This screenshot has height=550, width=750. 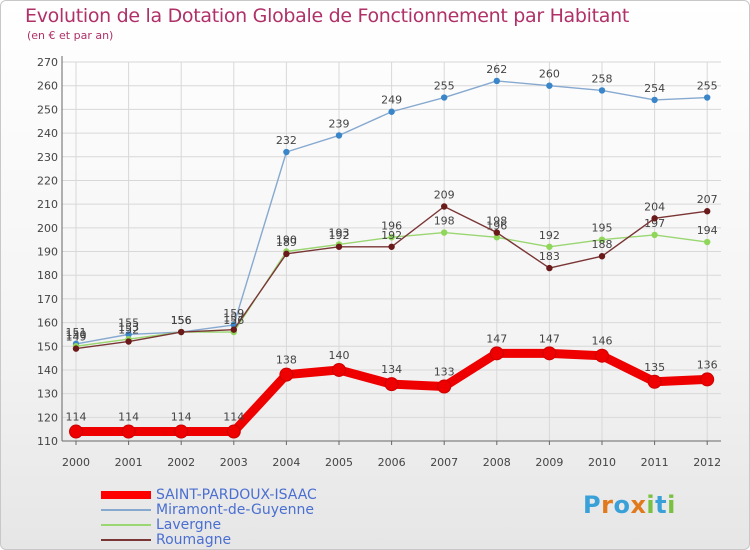 What do you see at coordinates (339, 232) in the screenshot?
I see `data-label-lavergne-2005: 193` at bounding box center [339, 232].